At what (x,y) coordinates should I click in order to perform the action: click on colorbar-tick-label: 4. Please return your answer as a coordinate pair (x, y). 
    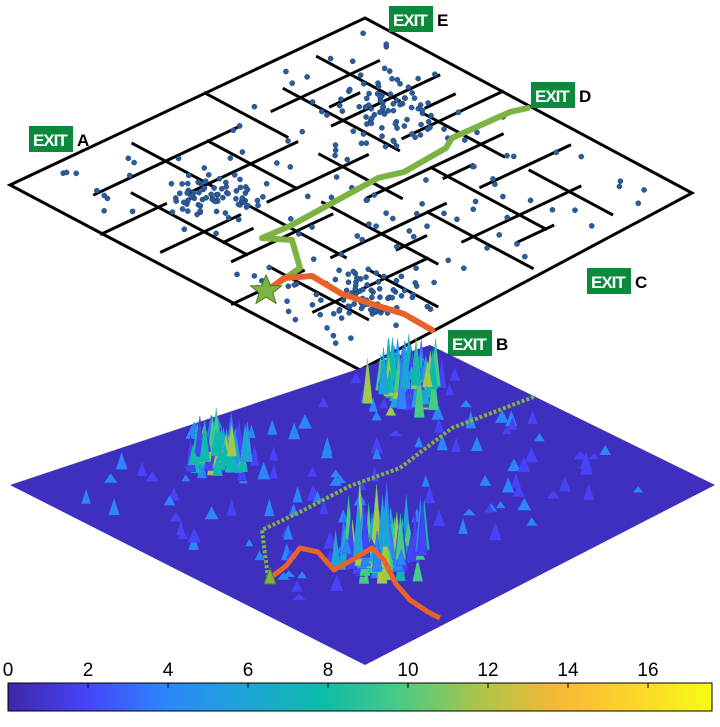
    Looking at the image, I should click on (168, 670).